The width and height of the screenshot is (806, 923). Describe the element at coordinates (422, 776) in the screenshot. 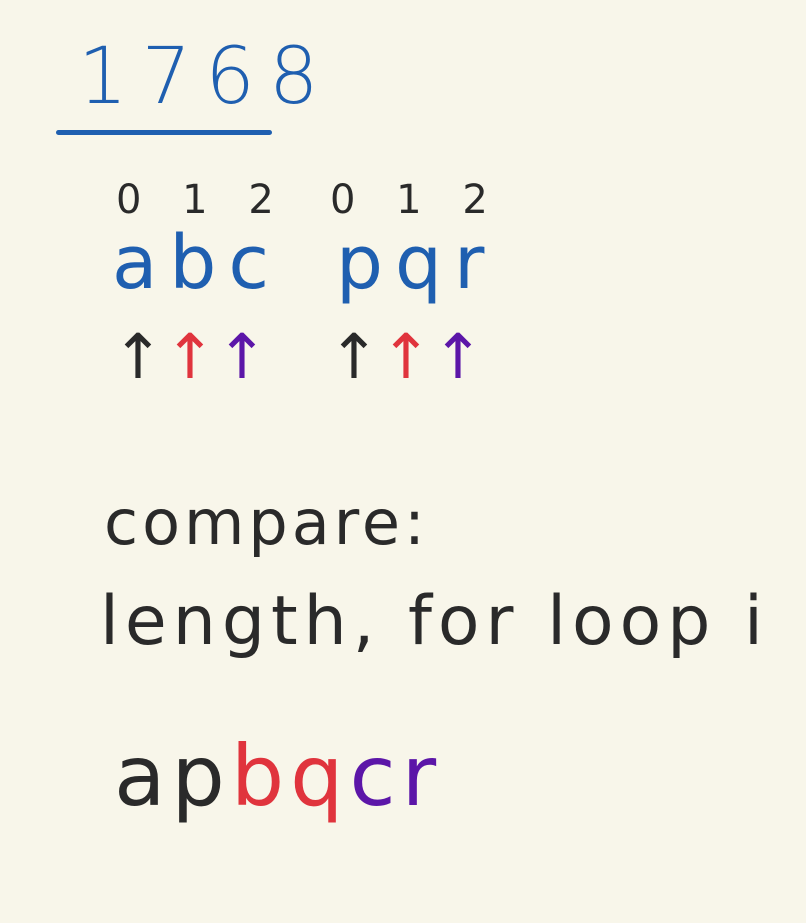

I see `result-char: r` at that location.